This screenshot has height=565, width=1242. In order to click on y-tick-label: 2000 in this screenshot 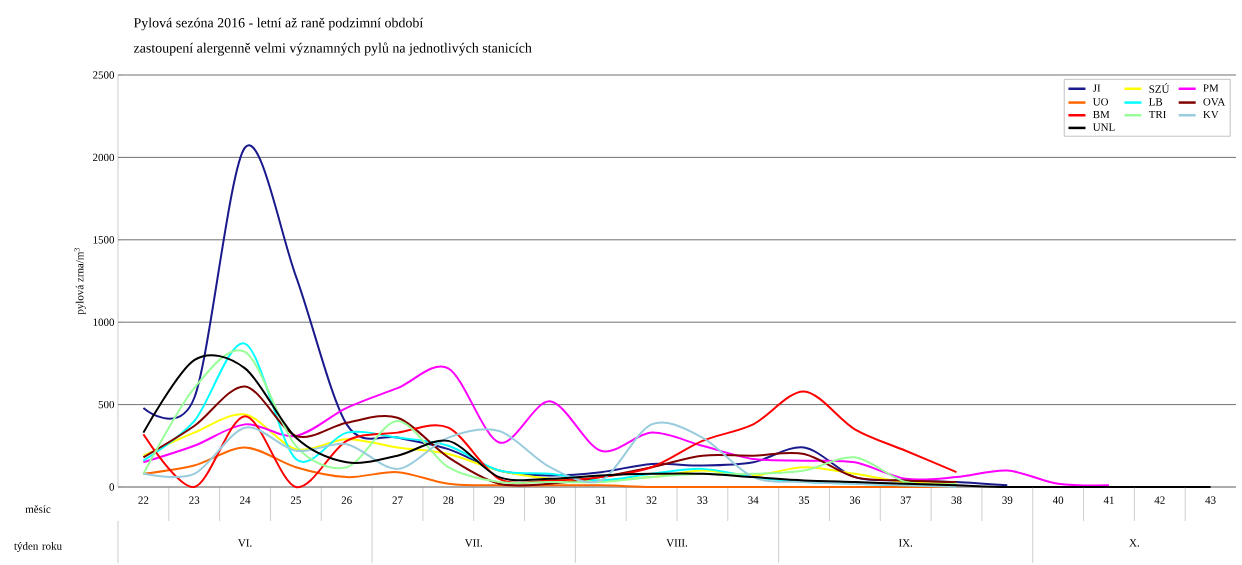, I will do `click(104, 157)`.